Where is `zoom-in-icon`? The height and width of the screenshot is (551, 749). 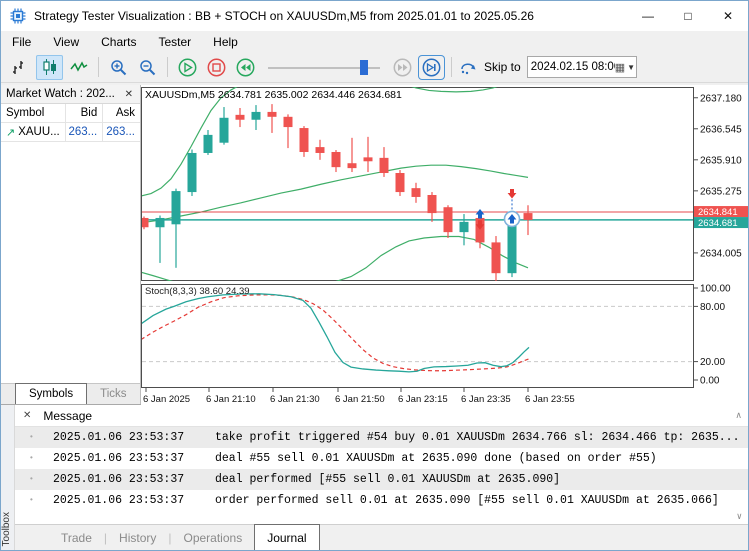
zoom-in-icon is located at coordinates (119, 67).